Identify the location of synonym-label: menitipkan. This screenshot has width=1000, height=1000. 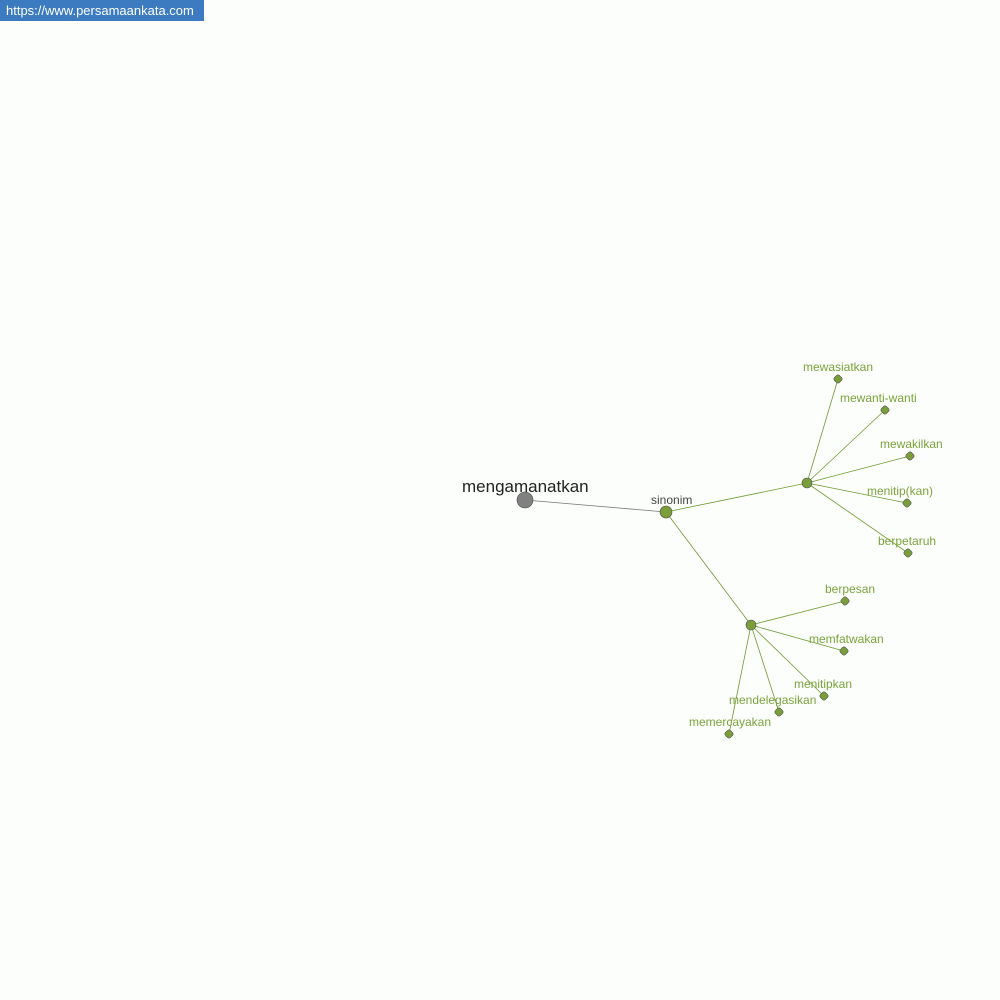
(823, 684).